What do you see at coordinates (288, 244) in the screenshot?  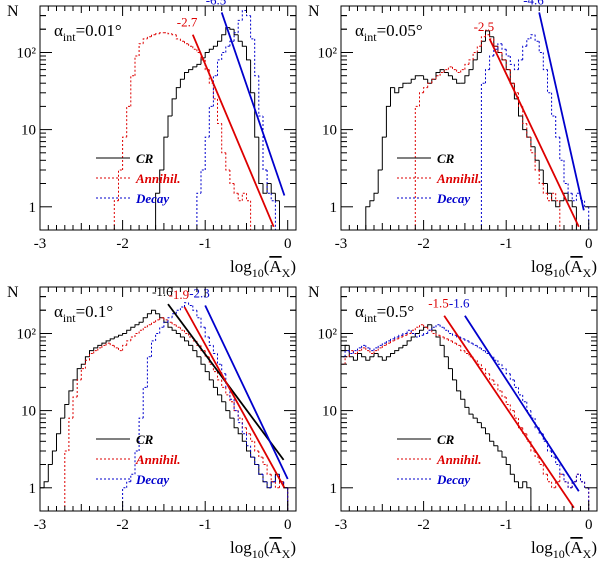 I see `x-tick-label: 0` at bounding box center [288, 244].